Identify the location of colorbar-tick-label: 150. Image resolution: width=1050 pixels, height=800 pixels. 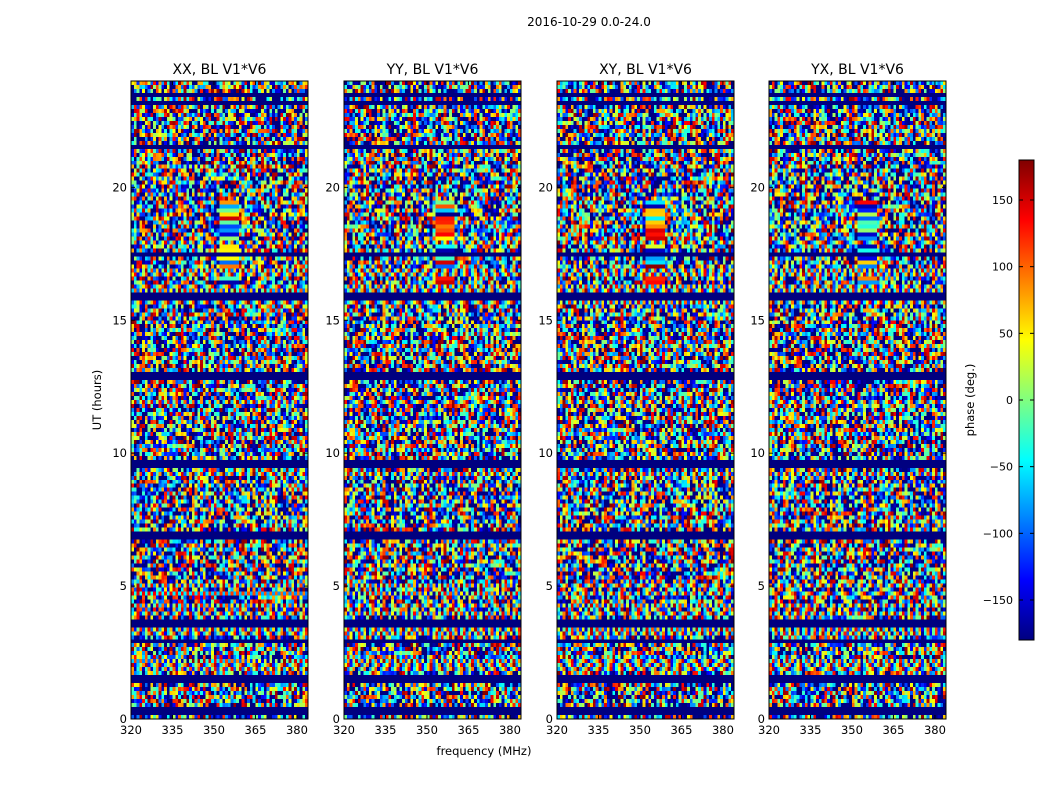
(1002, 200).